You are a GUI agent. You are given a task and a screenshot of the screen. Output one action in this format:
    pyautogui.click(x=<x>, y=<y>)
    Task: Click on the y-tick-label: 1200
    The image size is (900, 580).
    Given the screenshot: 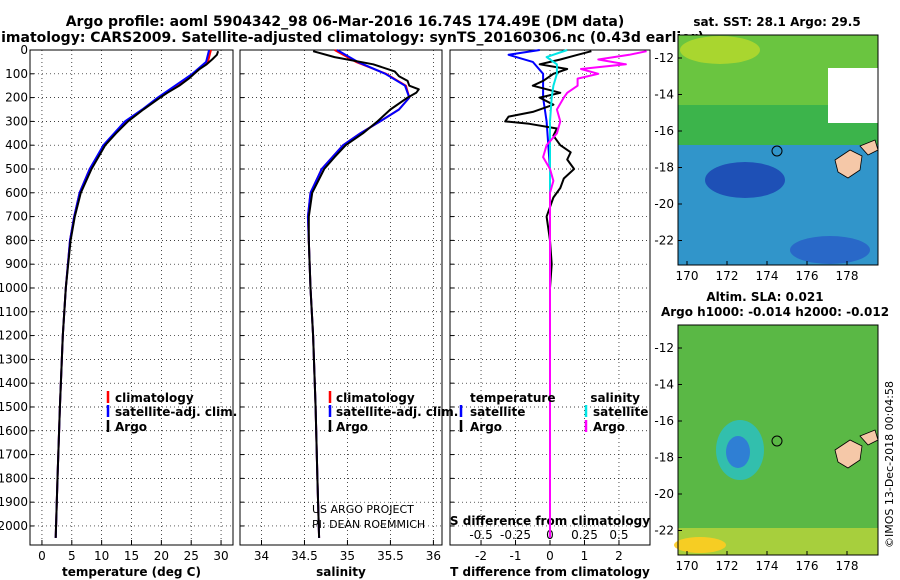 What is the action you would take?
    pyautogui.click(x=14, y=336)
    